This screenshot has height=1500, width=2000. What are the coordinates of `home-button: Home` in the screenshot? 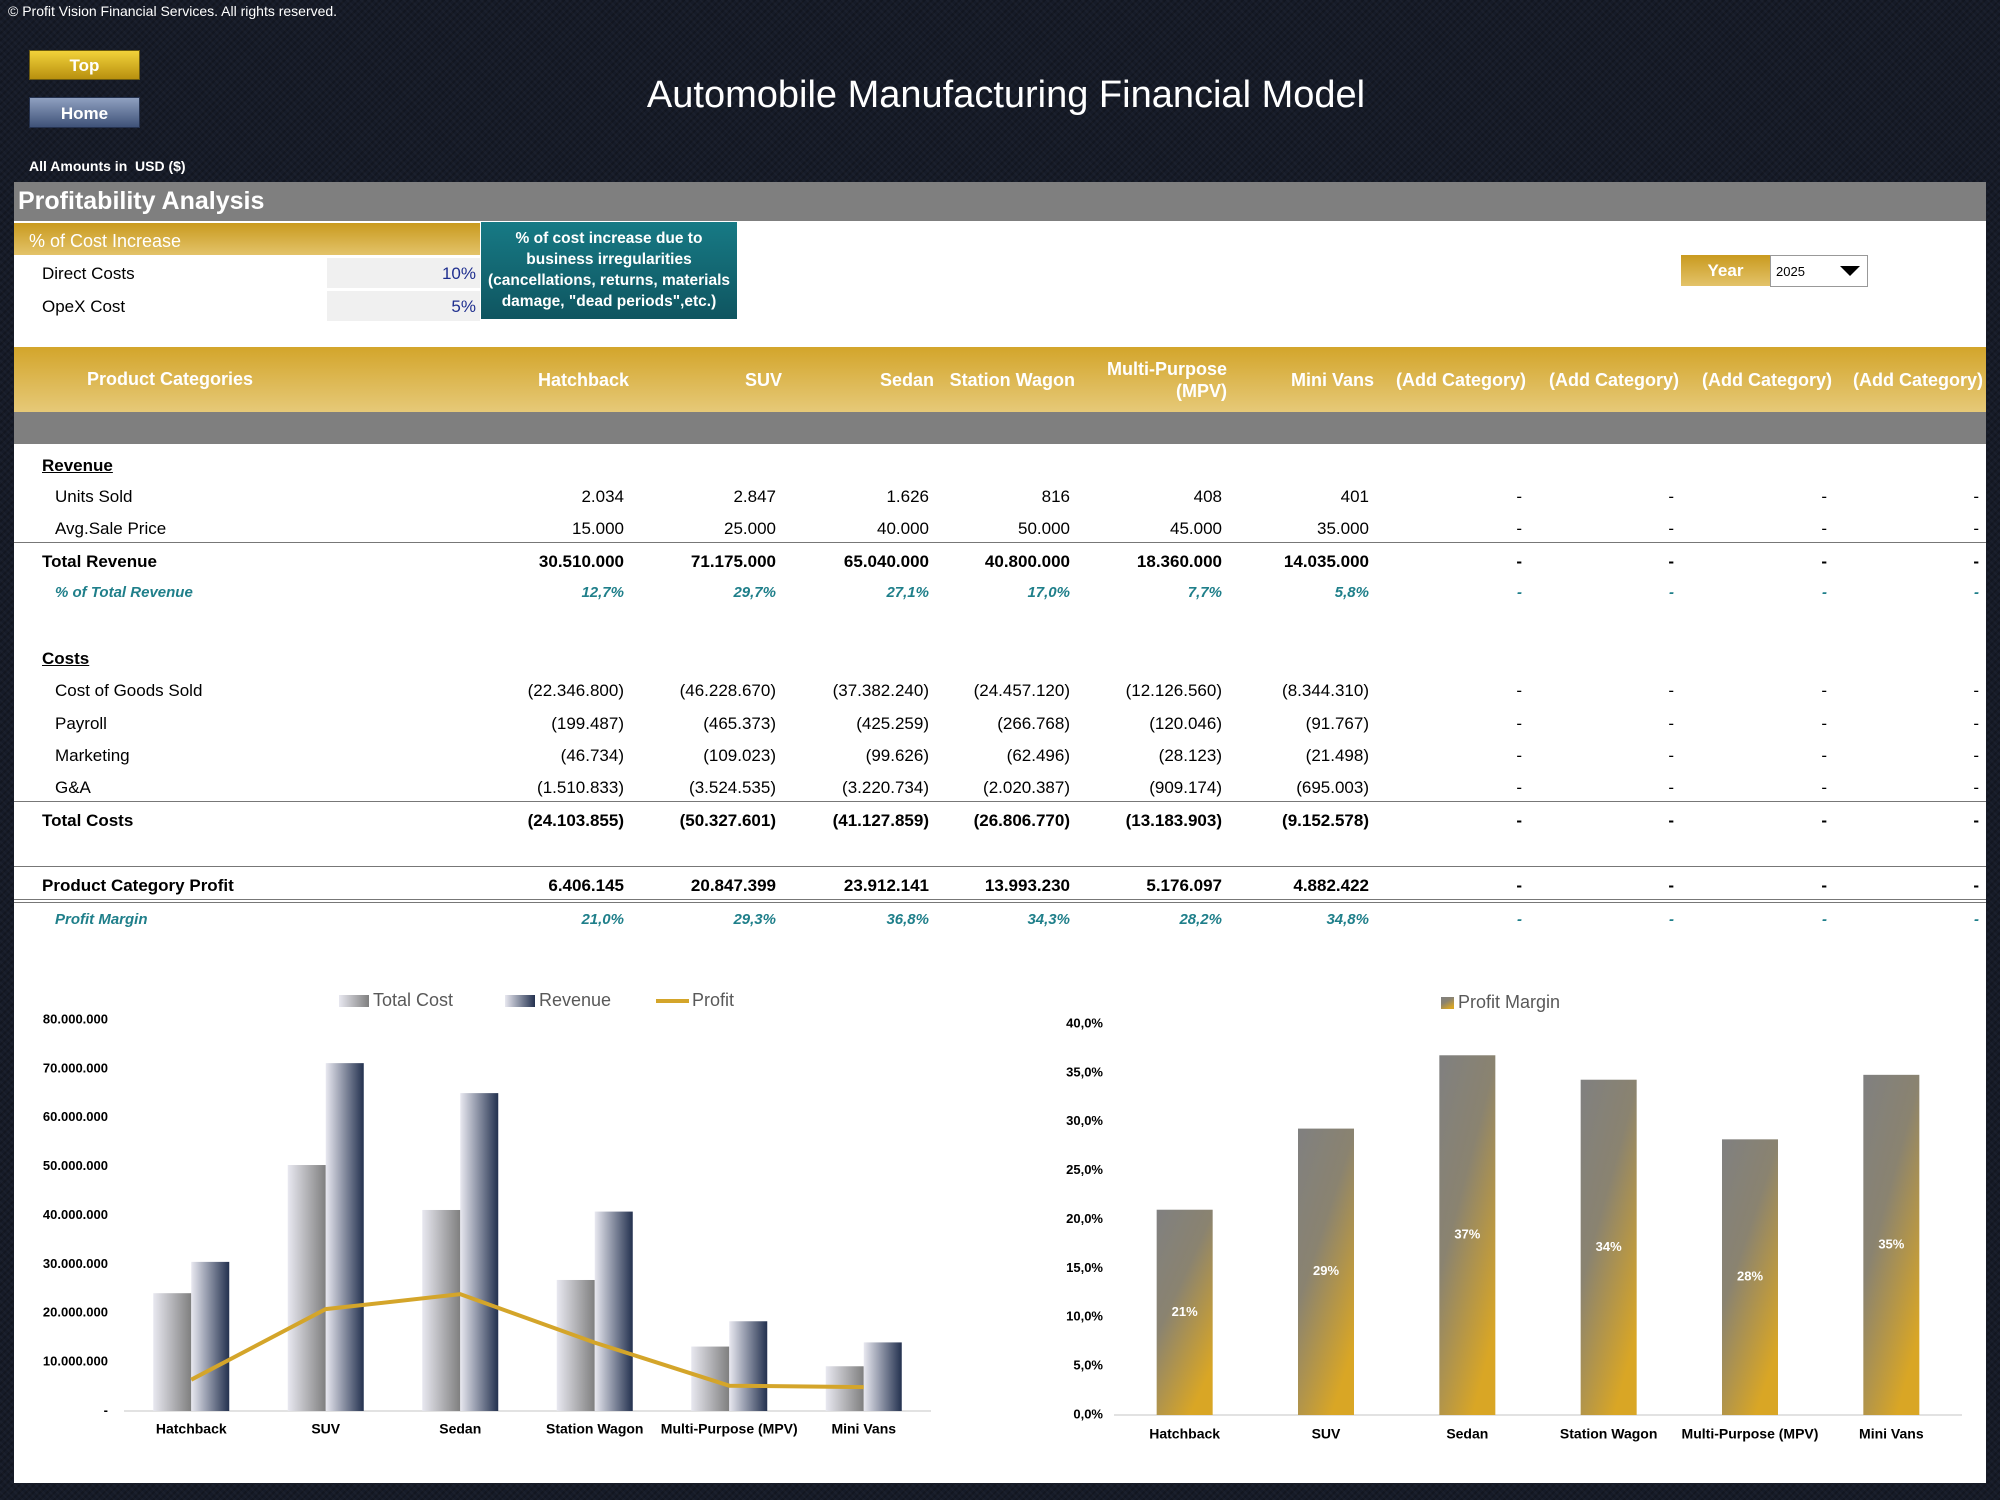 It's located at (84, 112).